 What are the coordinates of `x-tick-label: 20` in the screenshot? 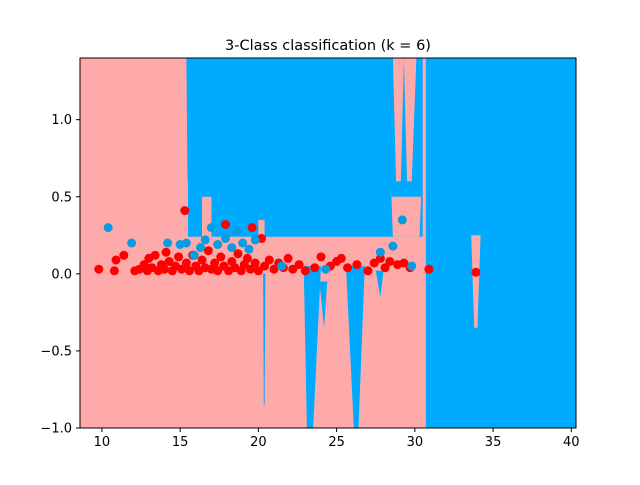 It's located at (258, 442).